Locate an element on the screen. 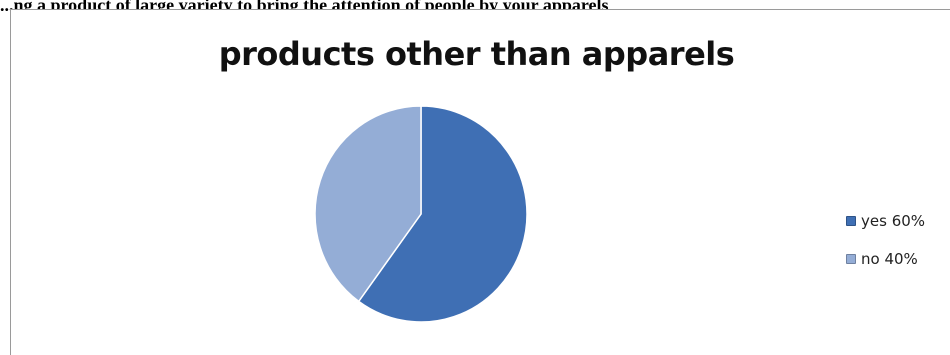  pie-chart is located at coordinates (421, 214).